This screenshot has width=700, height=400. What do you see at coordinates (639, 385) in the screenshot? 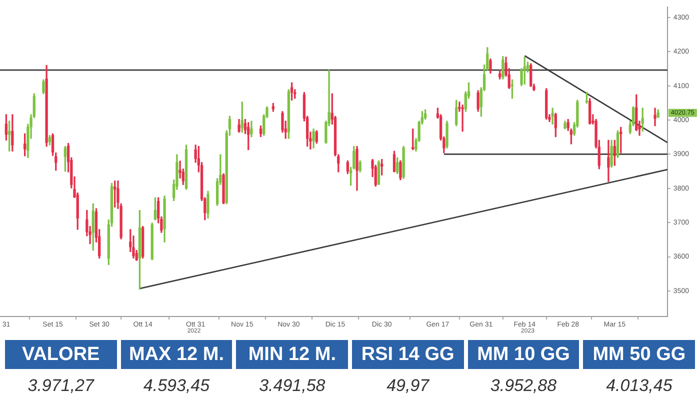
I see `text: 4.013,45` at bounding box center [639, 385].